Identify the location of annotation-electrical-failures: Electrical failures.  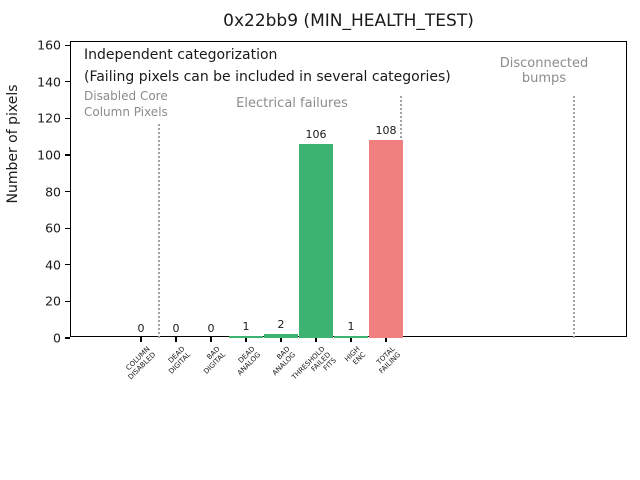
(292, 103).